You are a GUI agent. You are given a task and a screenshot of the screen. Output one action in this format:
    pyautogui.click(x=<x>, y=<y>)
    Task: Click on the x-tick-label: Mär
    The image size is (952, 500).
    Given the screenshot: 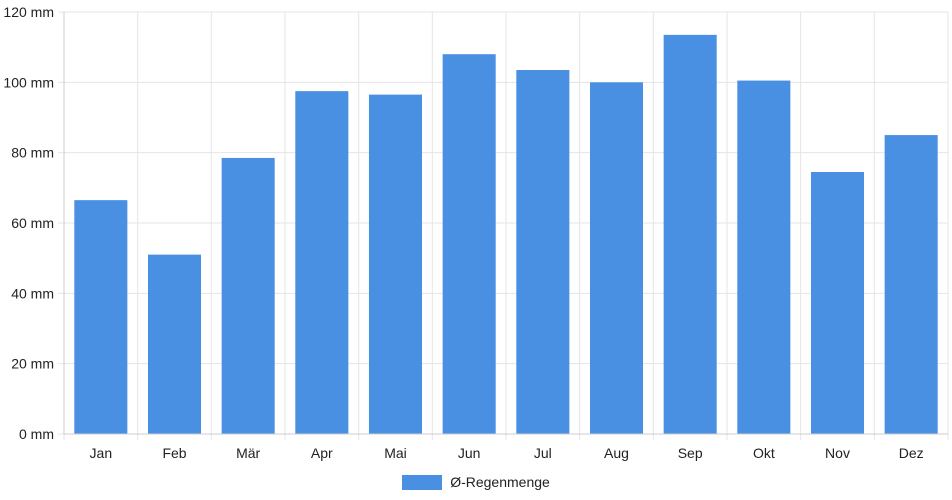 What is the action you would take?
    pyautogui.click(x=248, y=453)
    